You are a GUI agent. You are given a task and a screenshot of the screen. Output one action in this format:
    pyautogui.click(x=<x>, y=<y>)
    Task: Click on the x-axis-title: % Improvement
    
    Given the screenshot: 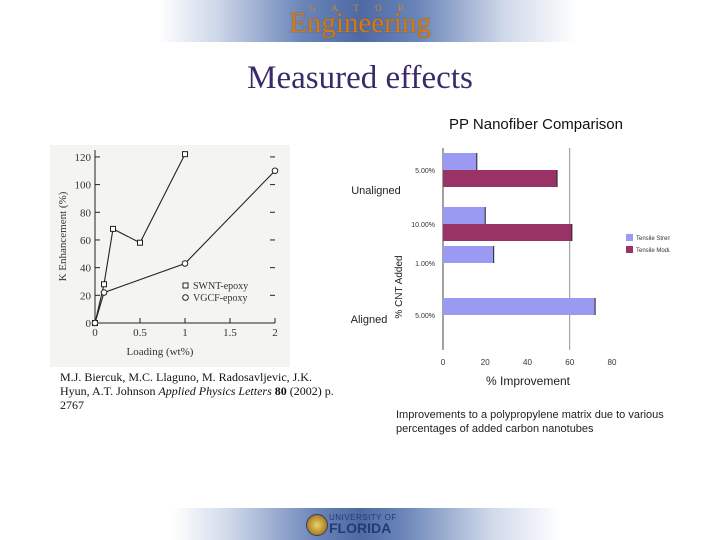 What is the action you would take?
    pyautogui.click(x=528, y=381)
    